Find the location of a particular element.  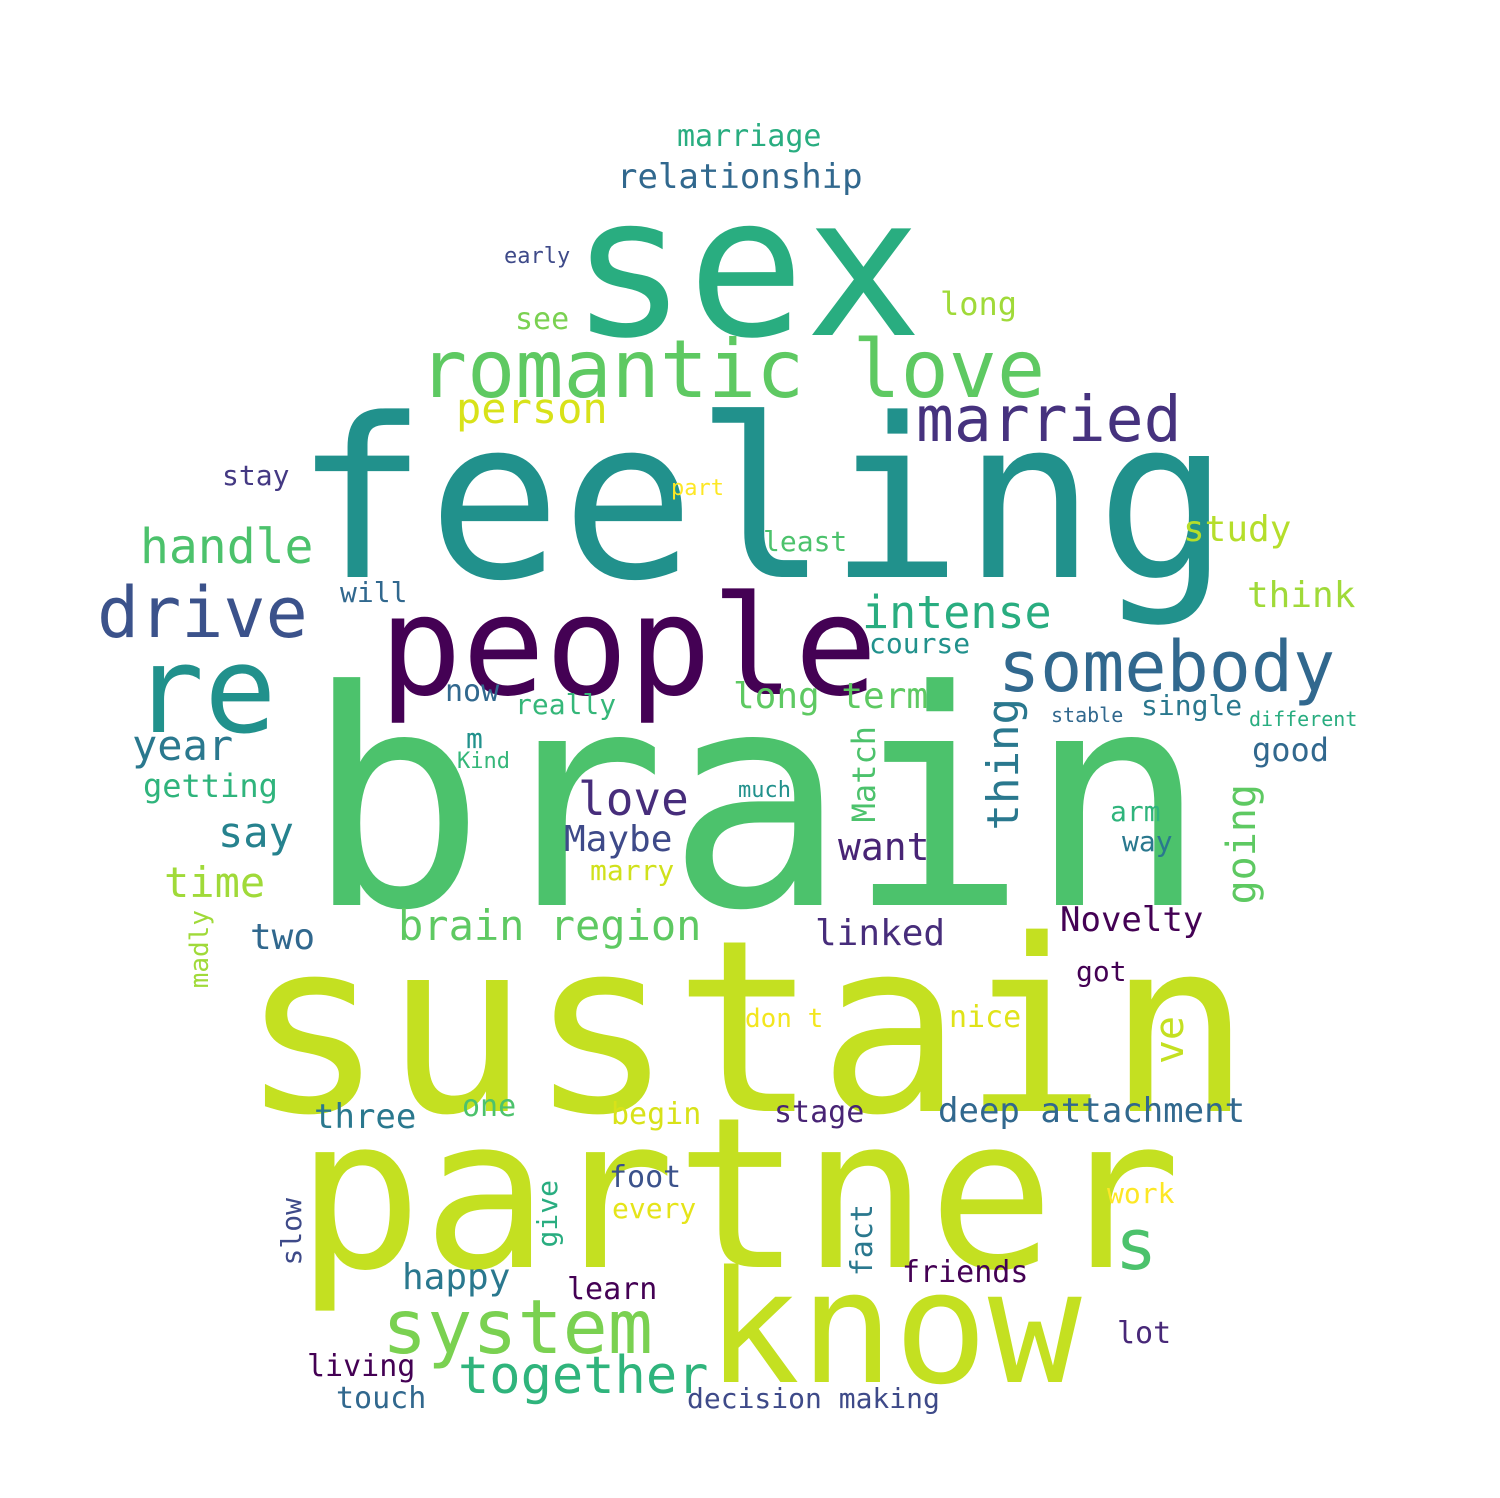

word-begin: begin is located at coordinates (656, 1114).